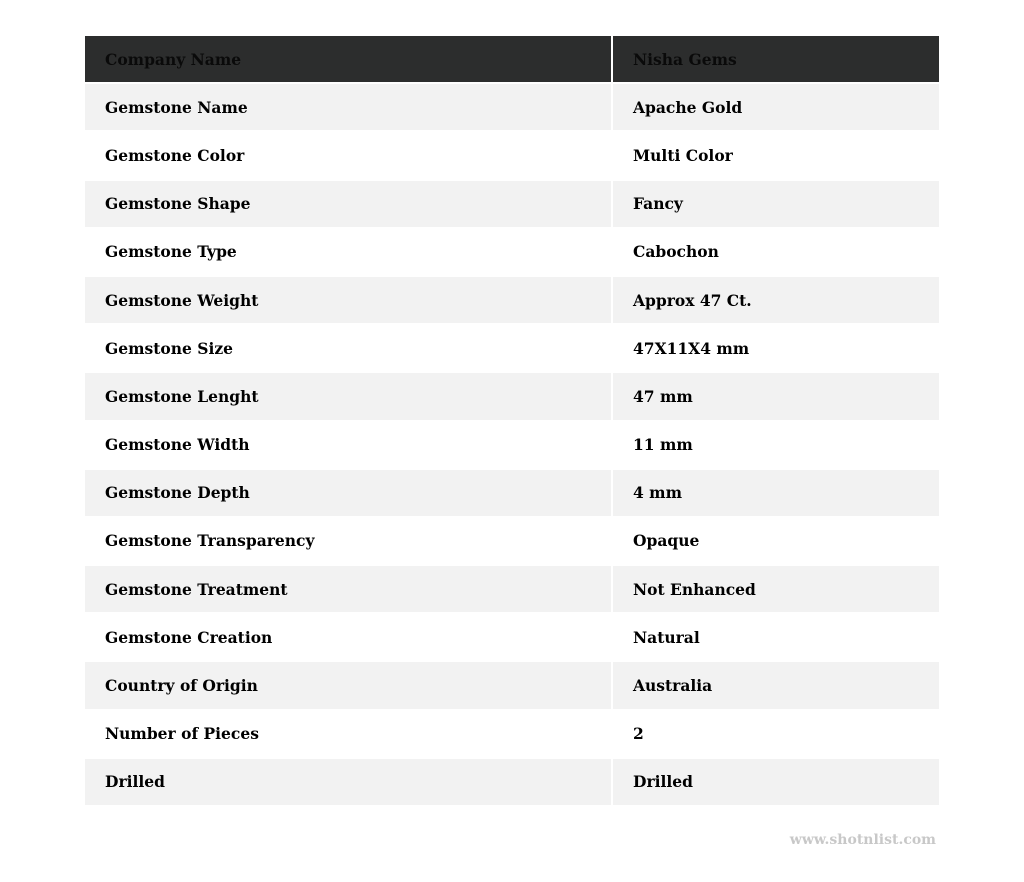  I want to click on table-row: Gemstone Transparency Opaque, so click(512, 541).